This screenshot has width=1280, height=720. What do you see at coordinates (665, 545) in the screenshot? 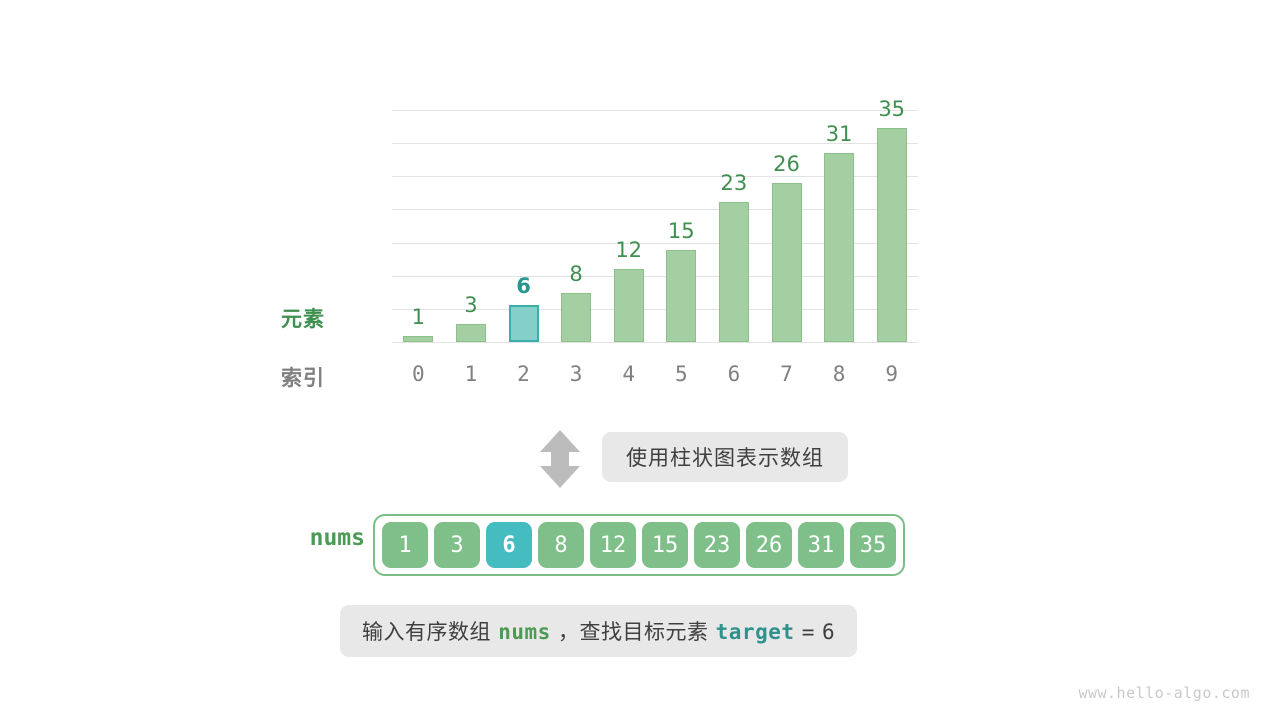
I see `array-cell: 15` at bounding box center [665, 545].